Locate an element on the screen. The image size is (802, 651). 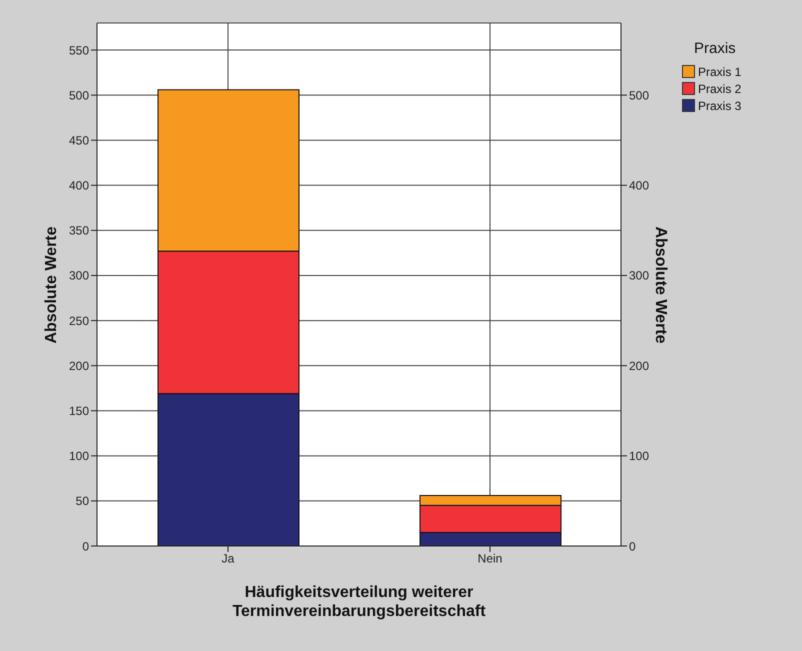
x-tick-label: Nein is located at coordinates (490, 559).